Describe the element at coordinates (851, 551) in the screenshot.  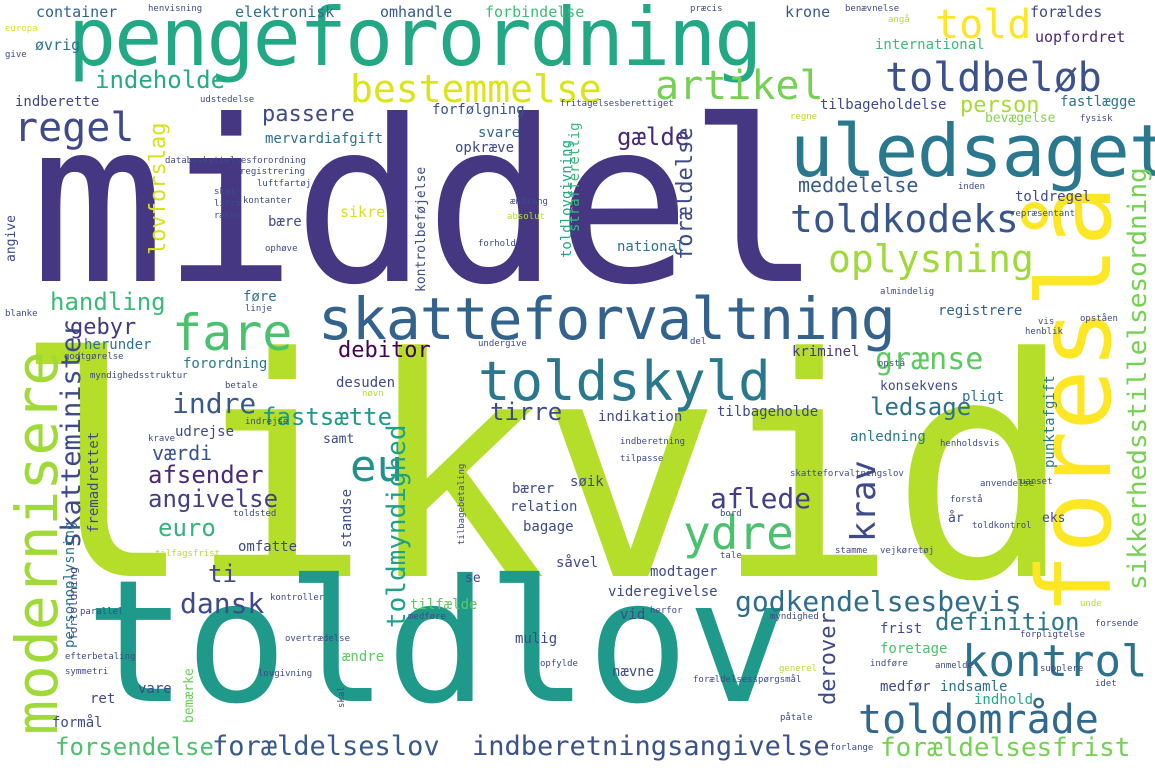
I see `word-kontroller: stamme` at that location.